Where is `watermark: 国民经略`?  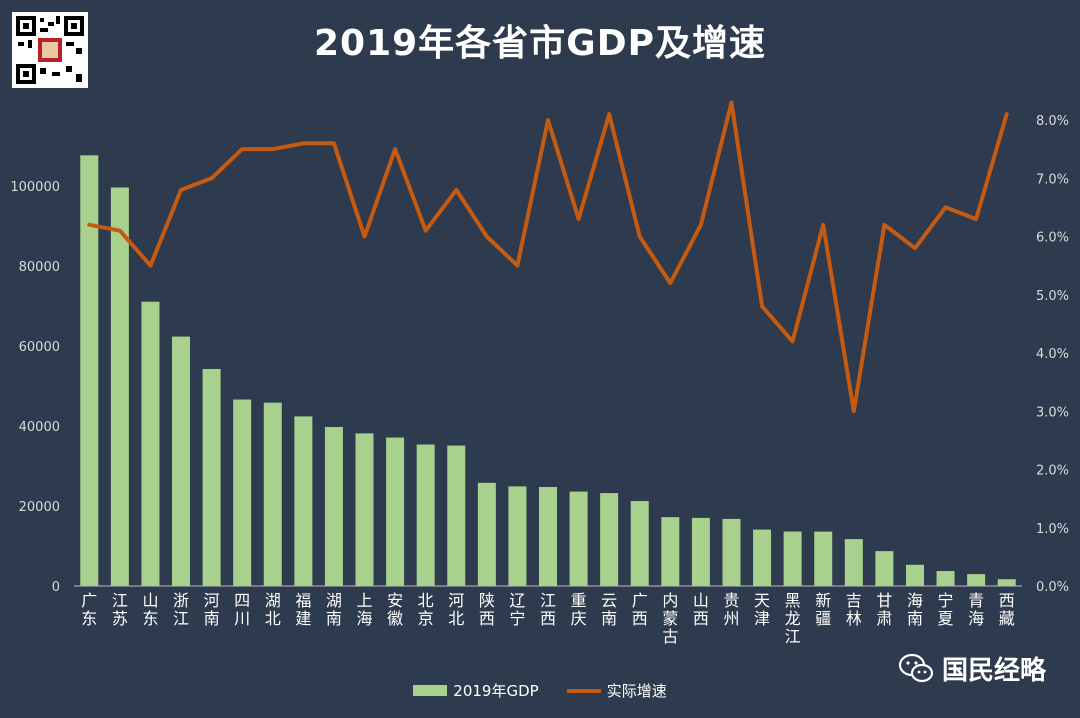 watermark: 国民经略 is located at coordinates (972, 668).